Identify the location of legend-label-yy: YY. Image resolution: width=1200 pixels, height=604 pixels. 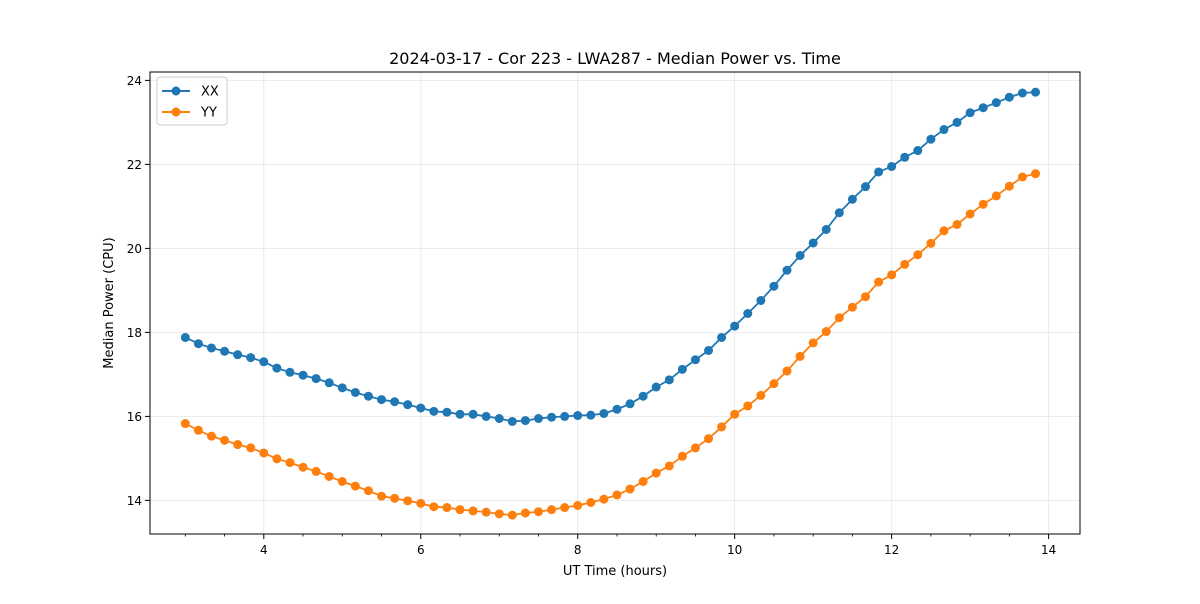
(208, 113).